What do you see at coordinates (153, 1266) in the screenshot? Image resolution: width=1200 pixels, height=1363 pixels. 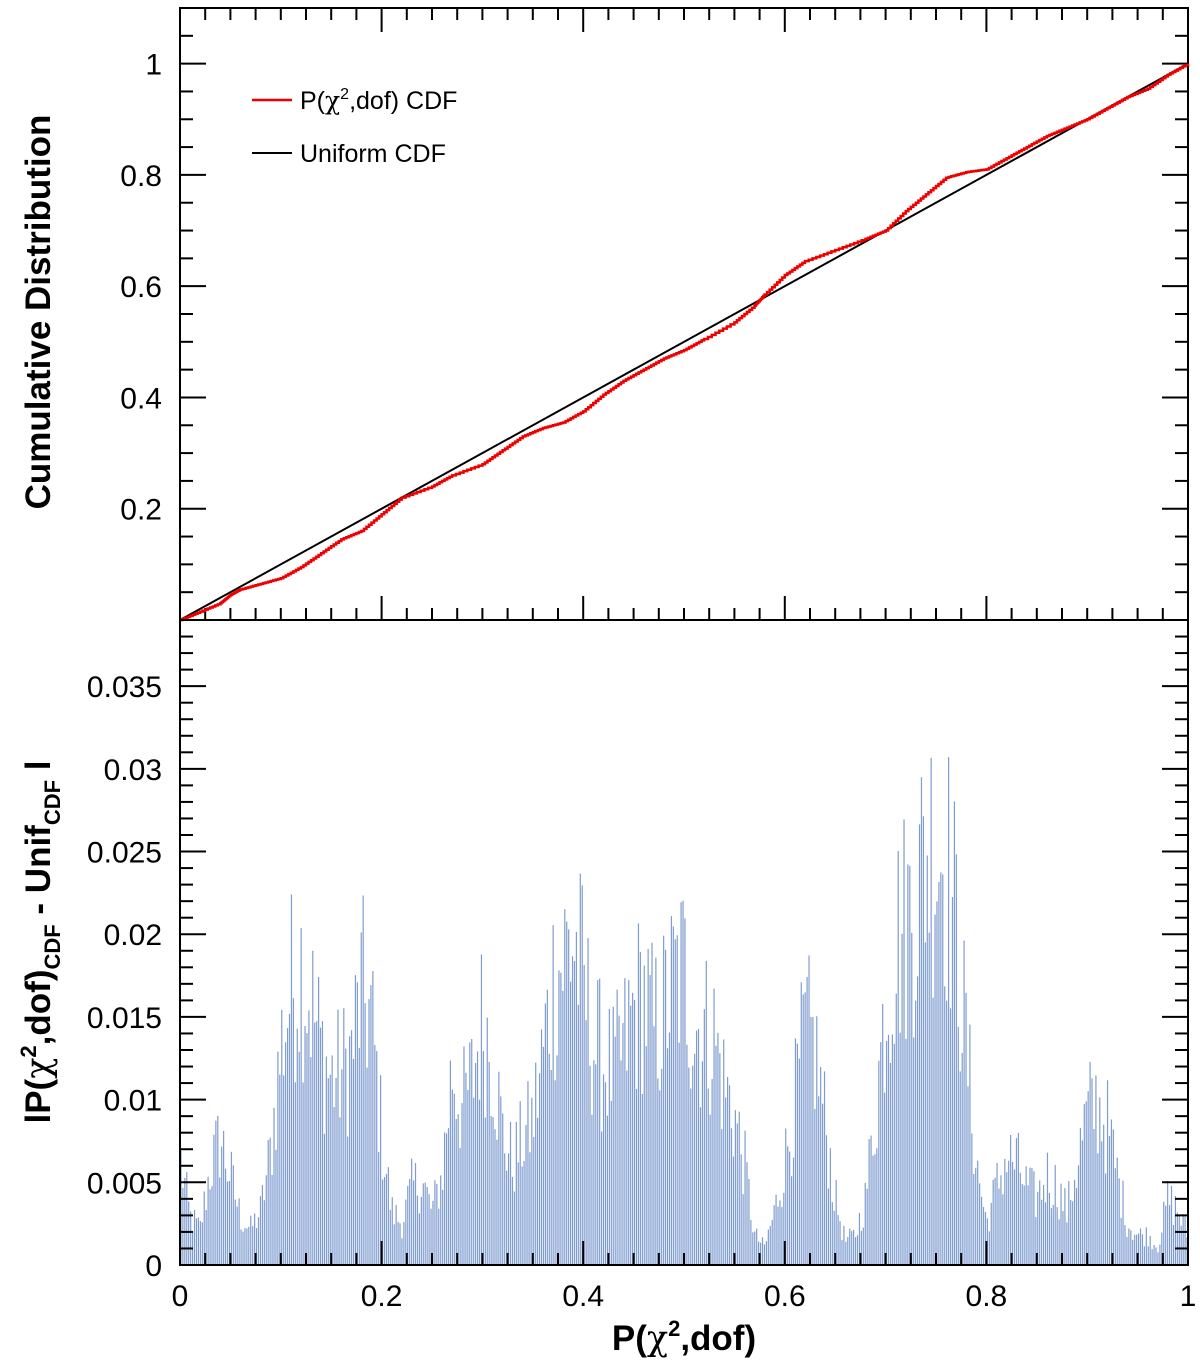 I see `bottom-y-tick-label: 0` at bounding box center [153, 1266].